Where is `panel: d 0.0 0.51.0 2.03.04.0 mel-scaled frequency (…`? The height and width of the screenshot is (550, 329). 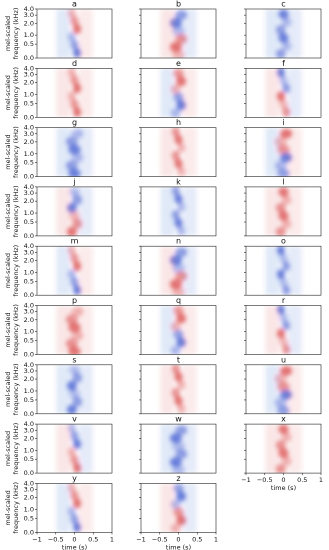 panel: d 0.0 0.51.0 2.03.04.0 mel-scaled frequency (… is located at coordinates (58, 90).